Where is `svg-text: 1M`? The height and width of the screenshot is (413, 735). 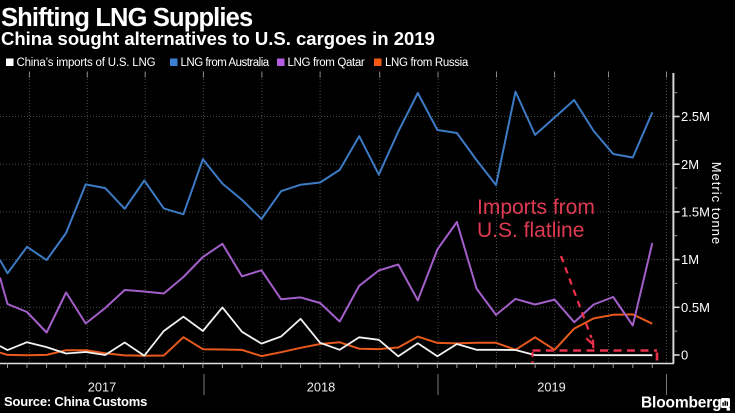 svg-text: 1M is located at coordinates (690, 259).